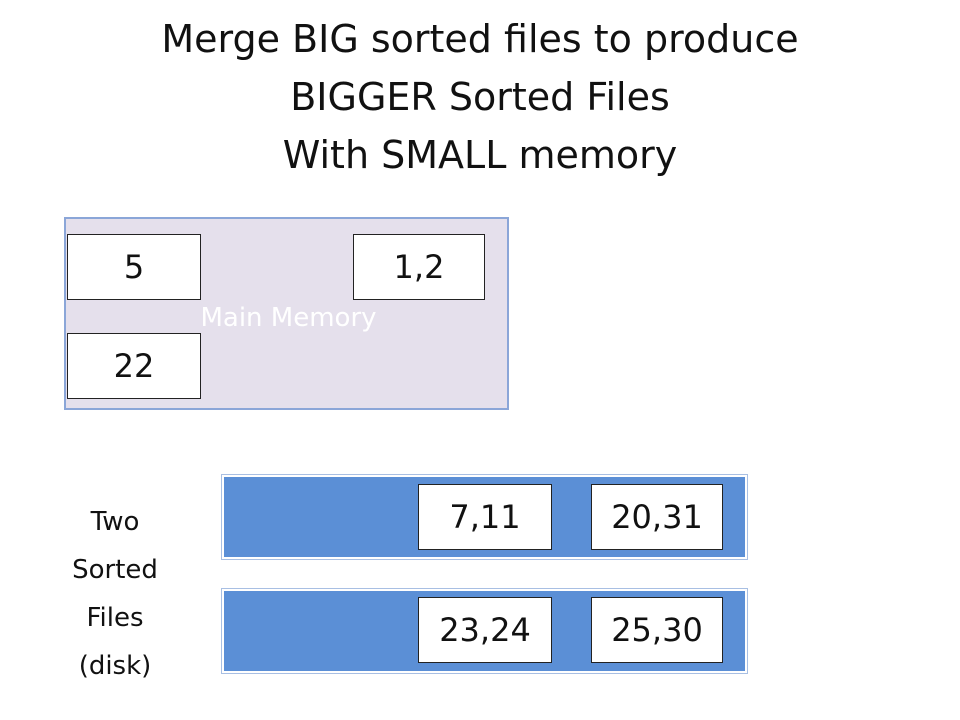 The image size is (960, 720). What do you see at coordinates (134, 267) in the screenshot?
I see `memory-block-1: 5` at bounding box center [134, 267].